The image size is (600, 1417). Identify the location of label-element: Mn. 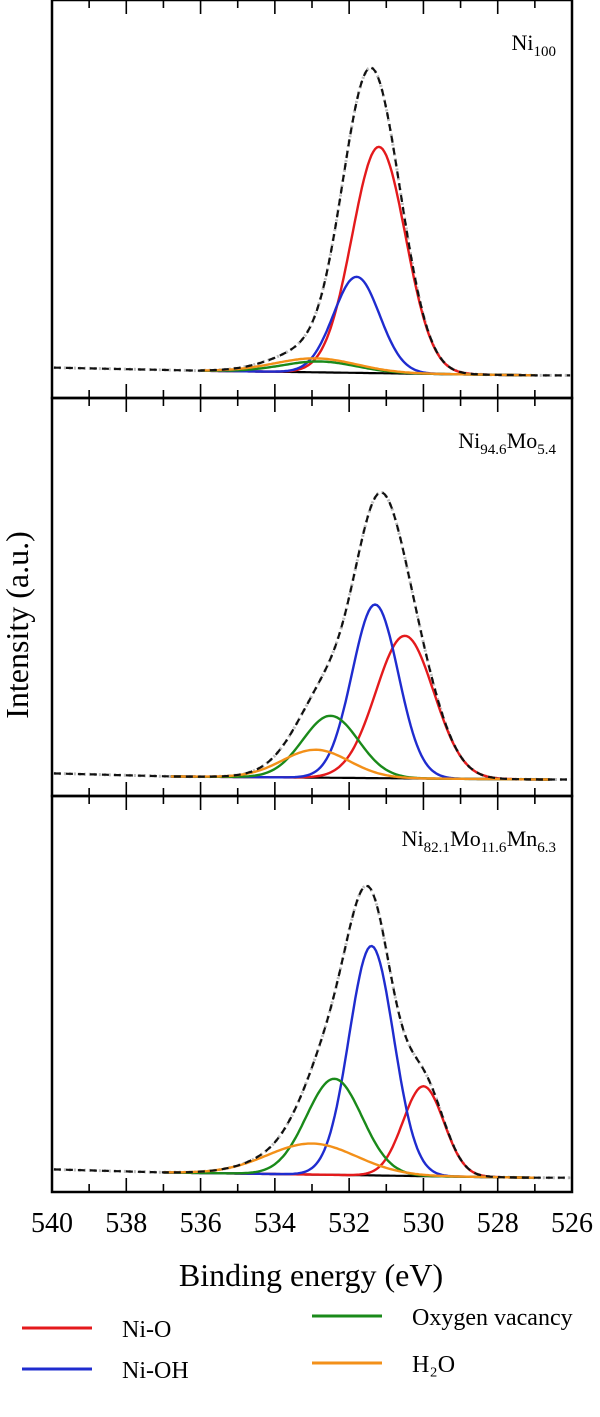
(522, 838).